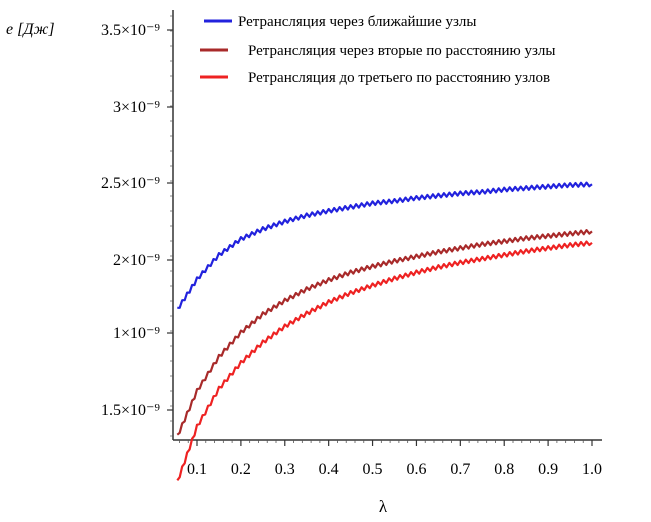  Describe the element at coordinates (136, 333) in the screenshot. I see `y-tick-label: 1×10⁻⁹` at that location.